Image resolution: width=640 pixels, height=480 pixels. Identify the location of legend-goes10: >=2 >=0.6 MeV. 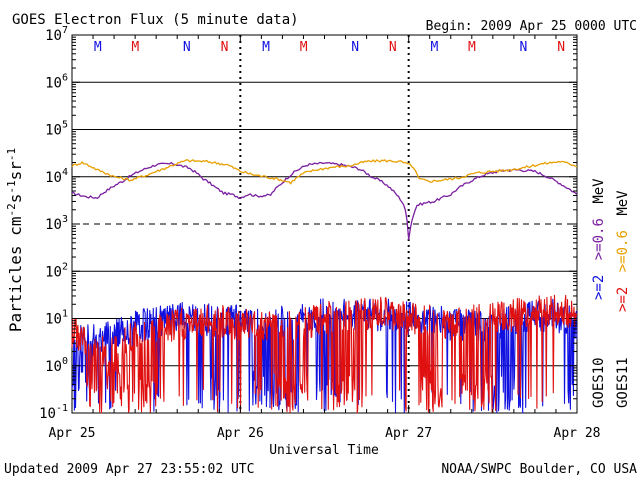
(599, 239).